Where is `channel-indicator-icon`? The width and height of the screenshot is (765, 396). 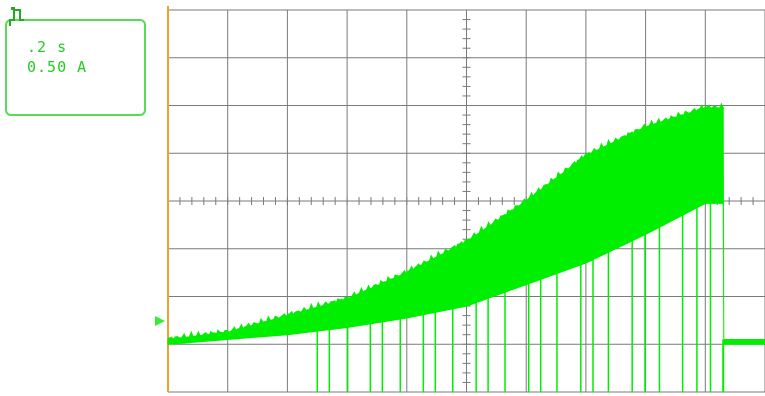 channel-indicator-icon is located at coordinates (16, 16).